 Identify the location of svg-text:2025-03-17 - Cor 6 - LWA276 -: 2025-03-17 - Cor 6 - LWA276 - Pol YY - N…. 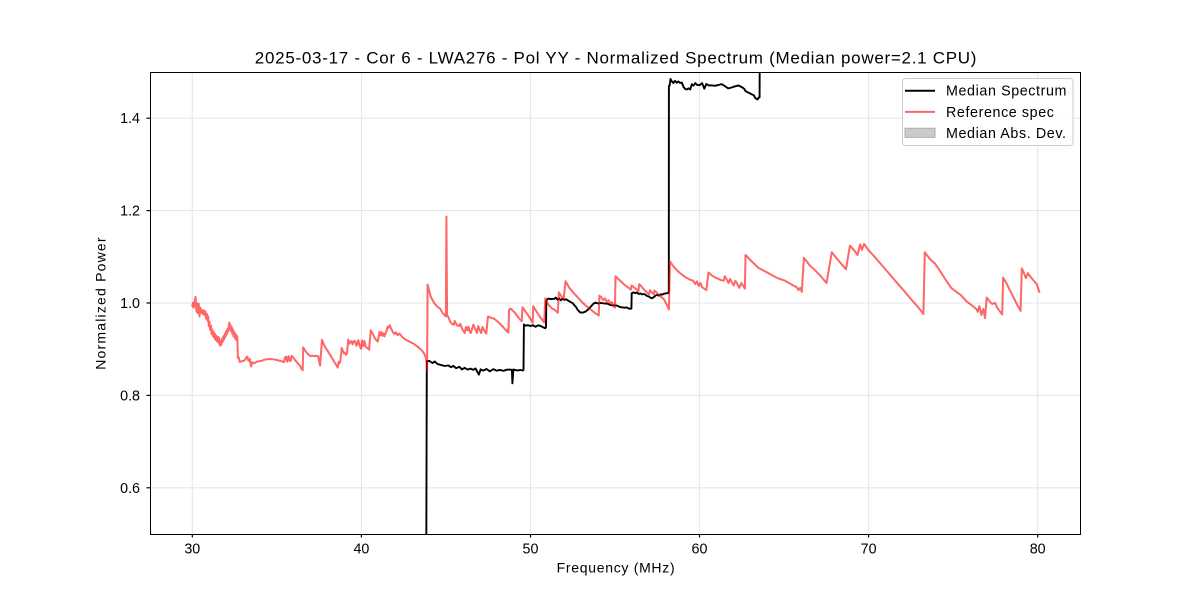
(616, 57).